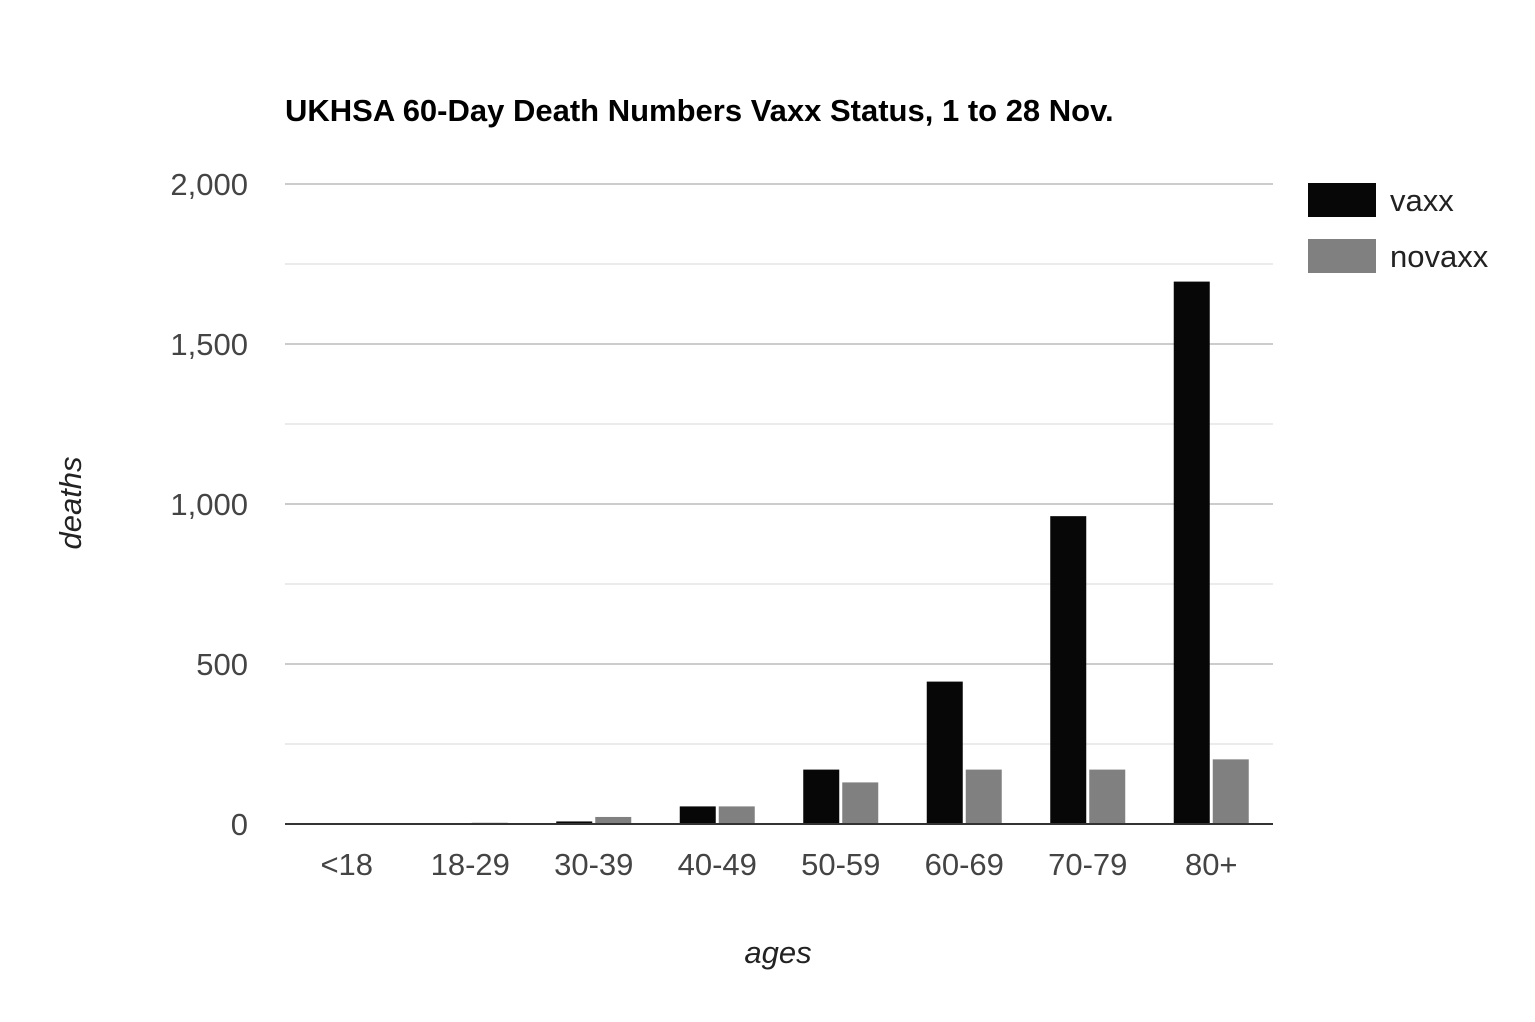 The image size is (1535, 1022). I want to click on y-tick-label: 2,000, so click(209, 184).